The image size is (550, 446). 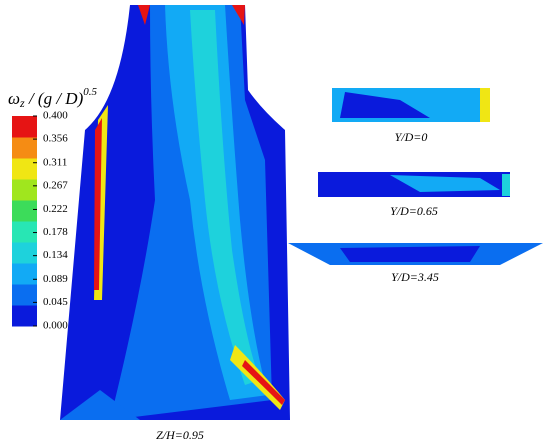 What do you see at coordinates (55, 209) in the screenshot?
I see `colorbar-tick-label: 0.222` at bounding box center [55, 209].